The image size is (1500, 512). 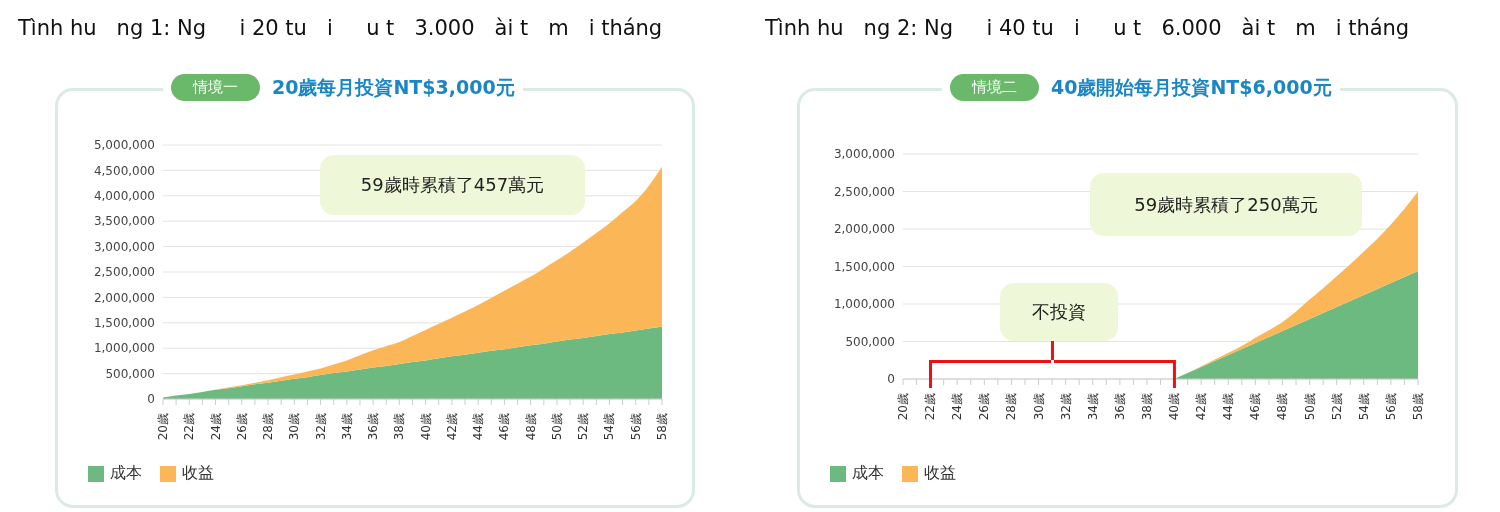 What do you see at coordinates (124, 145) in the screenshot?
I see `y-tick-label: 5,000,000` at bounding box center [124, 145].